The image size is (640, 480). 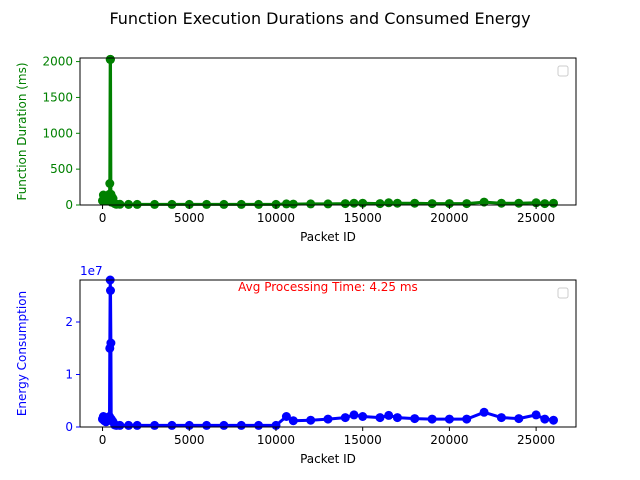 What do you see at coordinates (69, 322) in the screenshot?
I see `y-tick-label: 2` at bounding box center [69, 322].